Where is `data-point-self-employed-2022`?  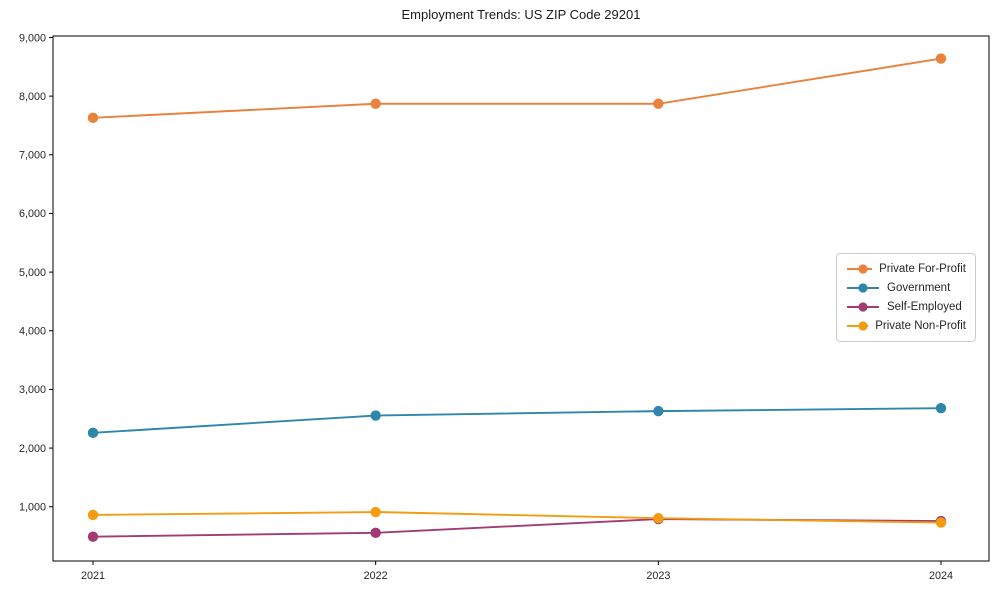
data-point-self-employed-2022 is located at coordinates (375, 533).